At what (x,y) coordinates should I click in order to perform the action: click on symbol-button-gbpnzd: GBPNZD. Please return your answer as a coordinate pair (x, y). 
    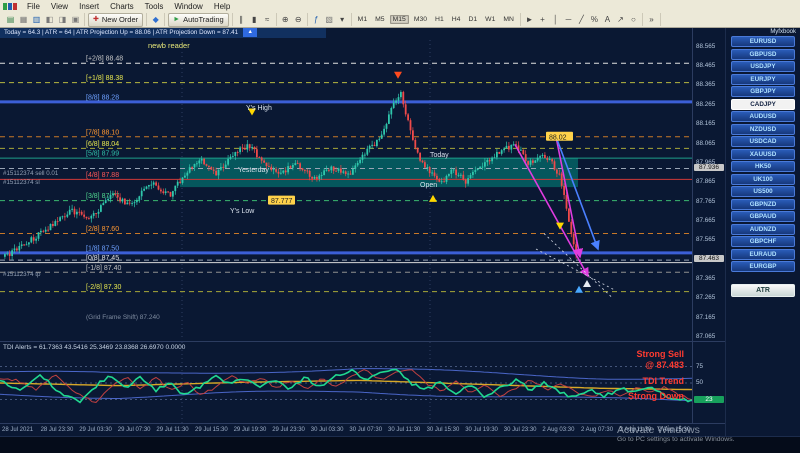
    Looking at the image, I should click on (763, 204).